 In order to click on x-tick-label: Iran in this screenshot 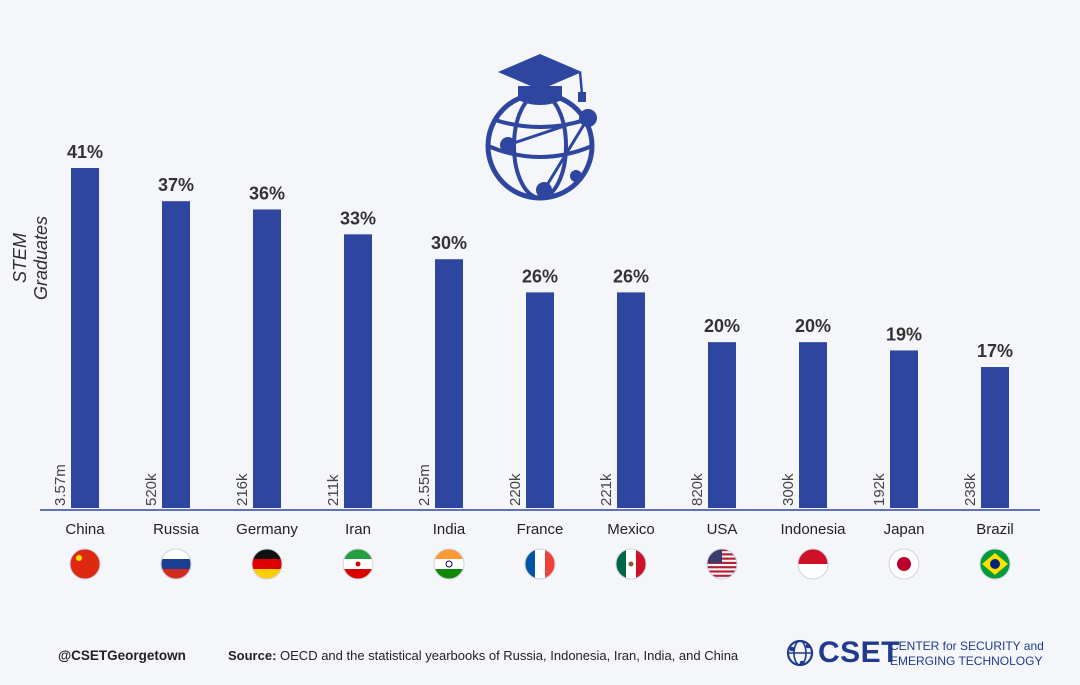, I will do `click(358, 529)`.